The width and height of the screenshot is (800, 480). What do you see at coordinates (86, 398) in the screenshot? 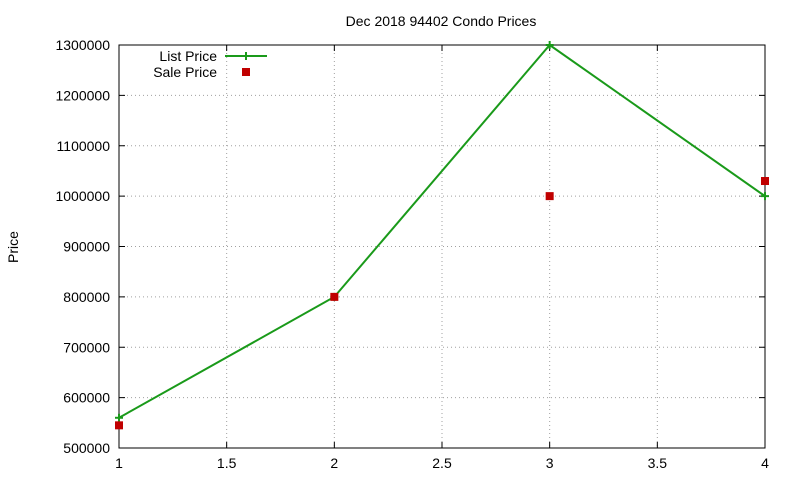
I see `y-tick-label: 600000` at bounding box center [86, 398].